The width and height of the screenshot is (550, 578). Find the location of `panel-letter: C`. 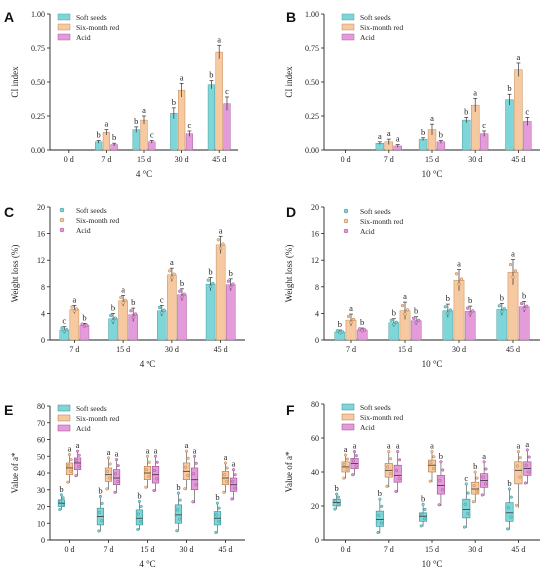

panel-letter: C is located at coordinates (9, 212).